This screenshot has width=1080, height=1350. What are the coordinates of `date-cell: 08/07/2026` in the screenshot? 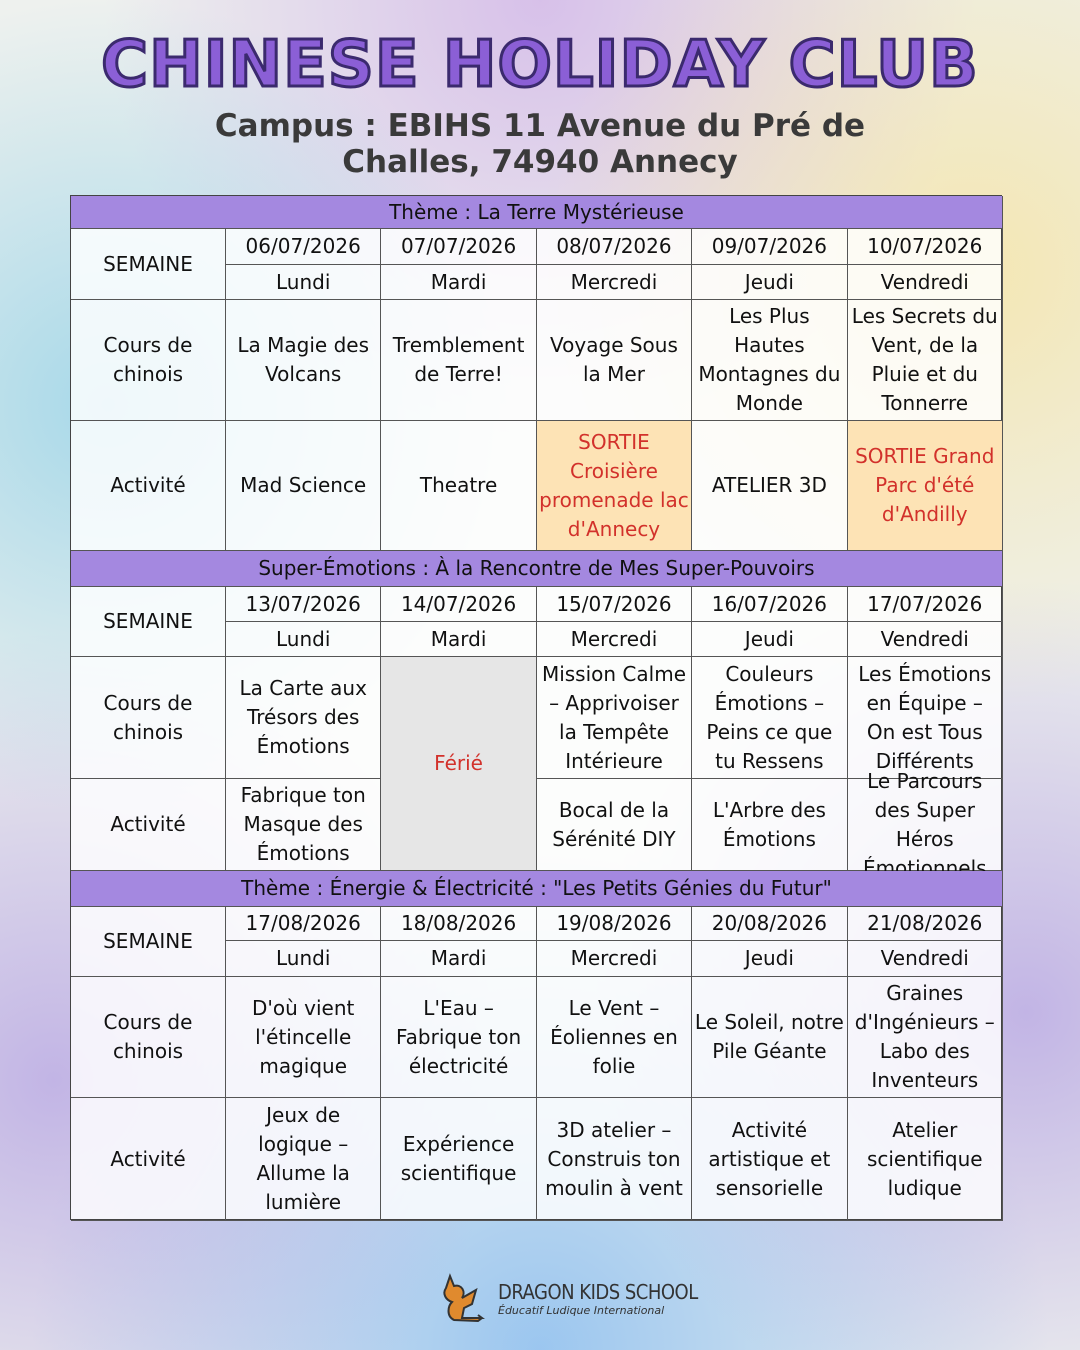 It's located at (614, 247).